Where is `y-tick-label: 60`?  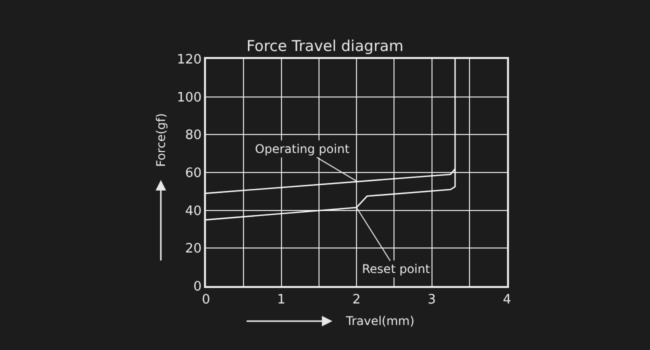 y-tick-label: 60 is located at coordinates (193, 174).